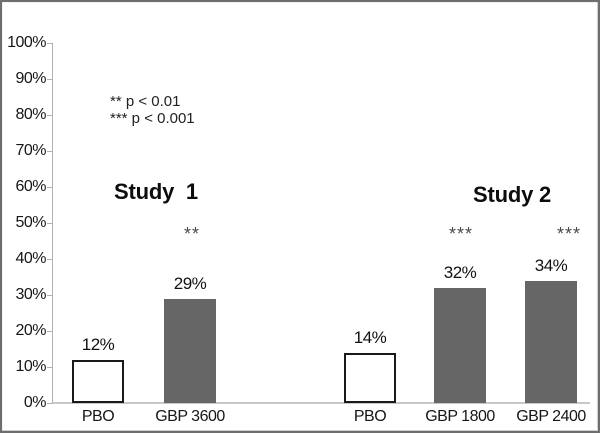 The image size is (600, 433). What do you see at coordinates (321, 403) in the screenshot?
I see `x-axis-line` at bounding box center [321, 403].